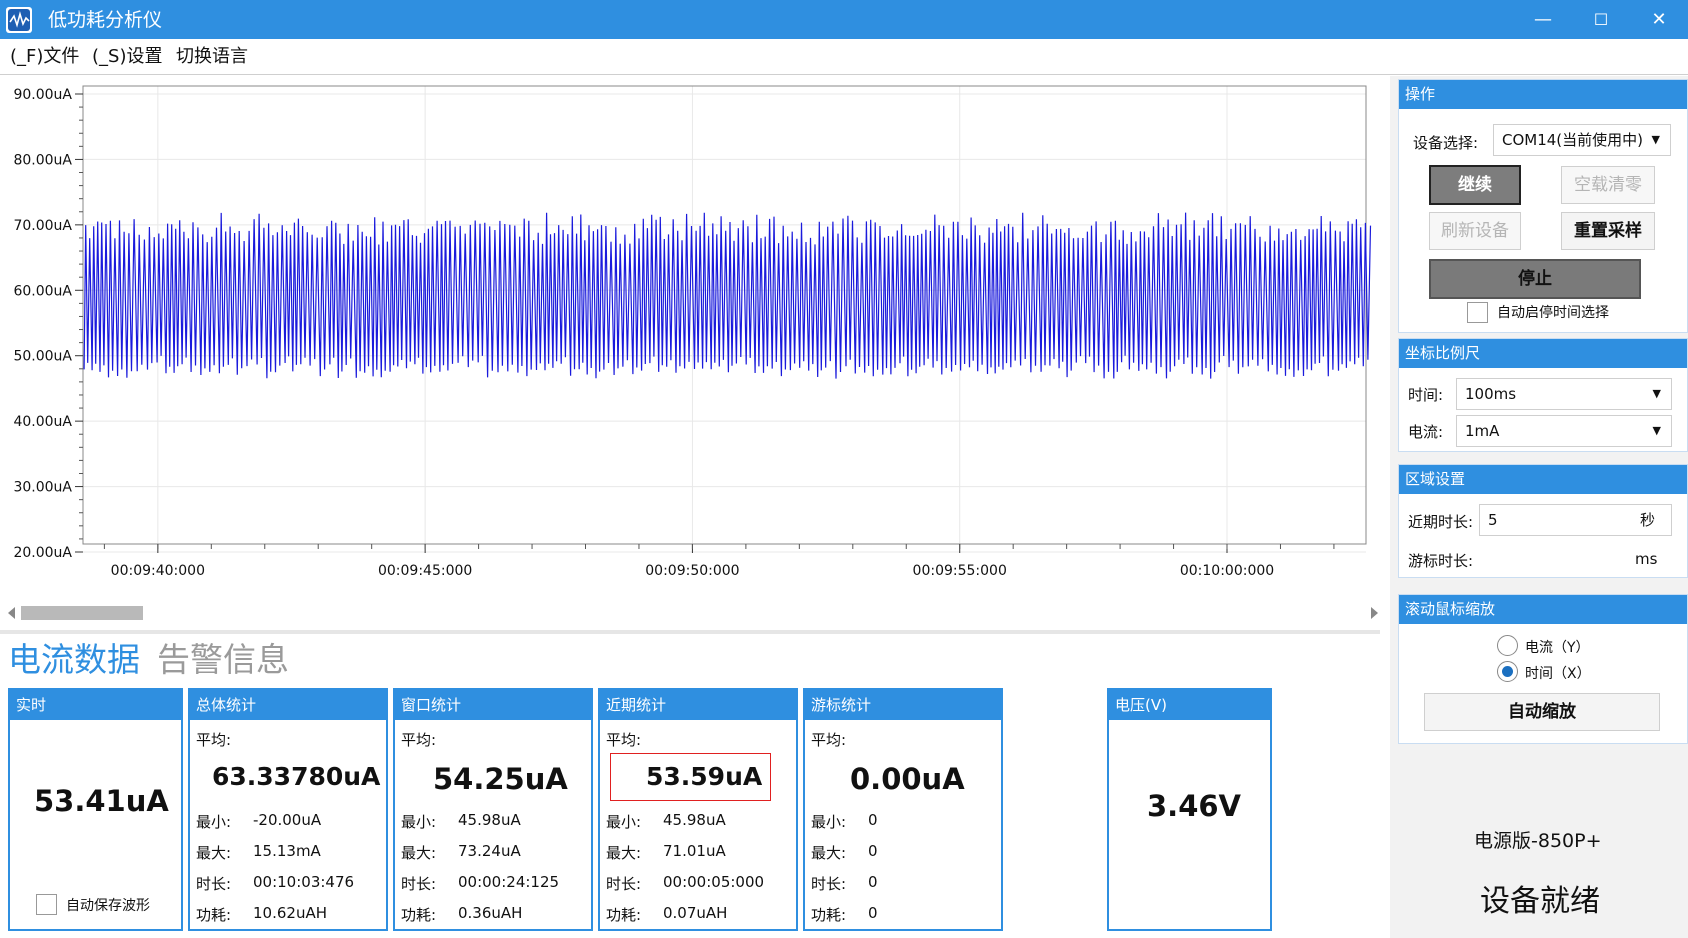  I want to click on recent-power-value: 0.07uAH, so click(695, 913).